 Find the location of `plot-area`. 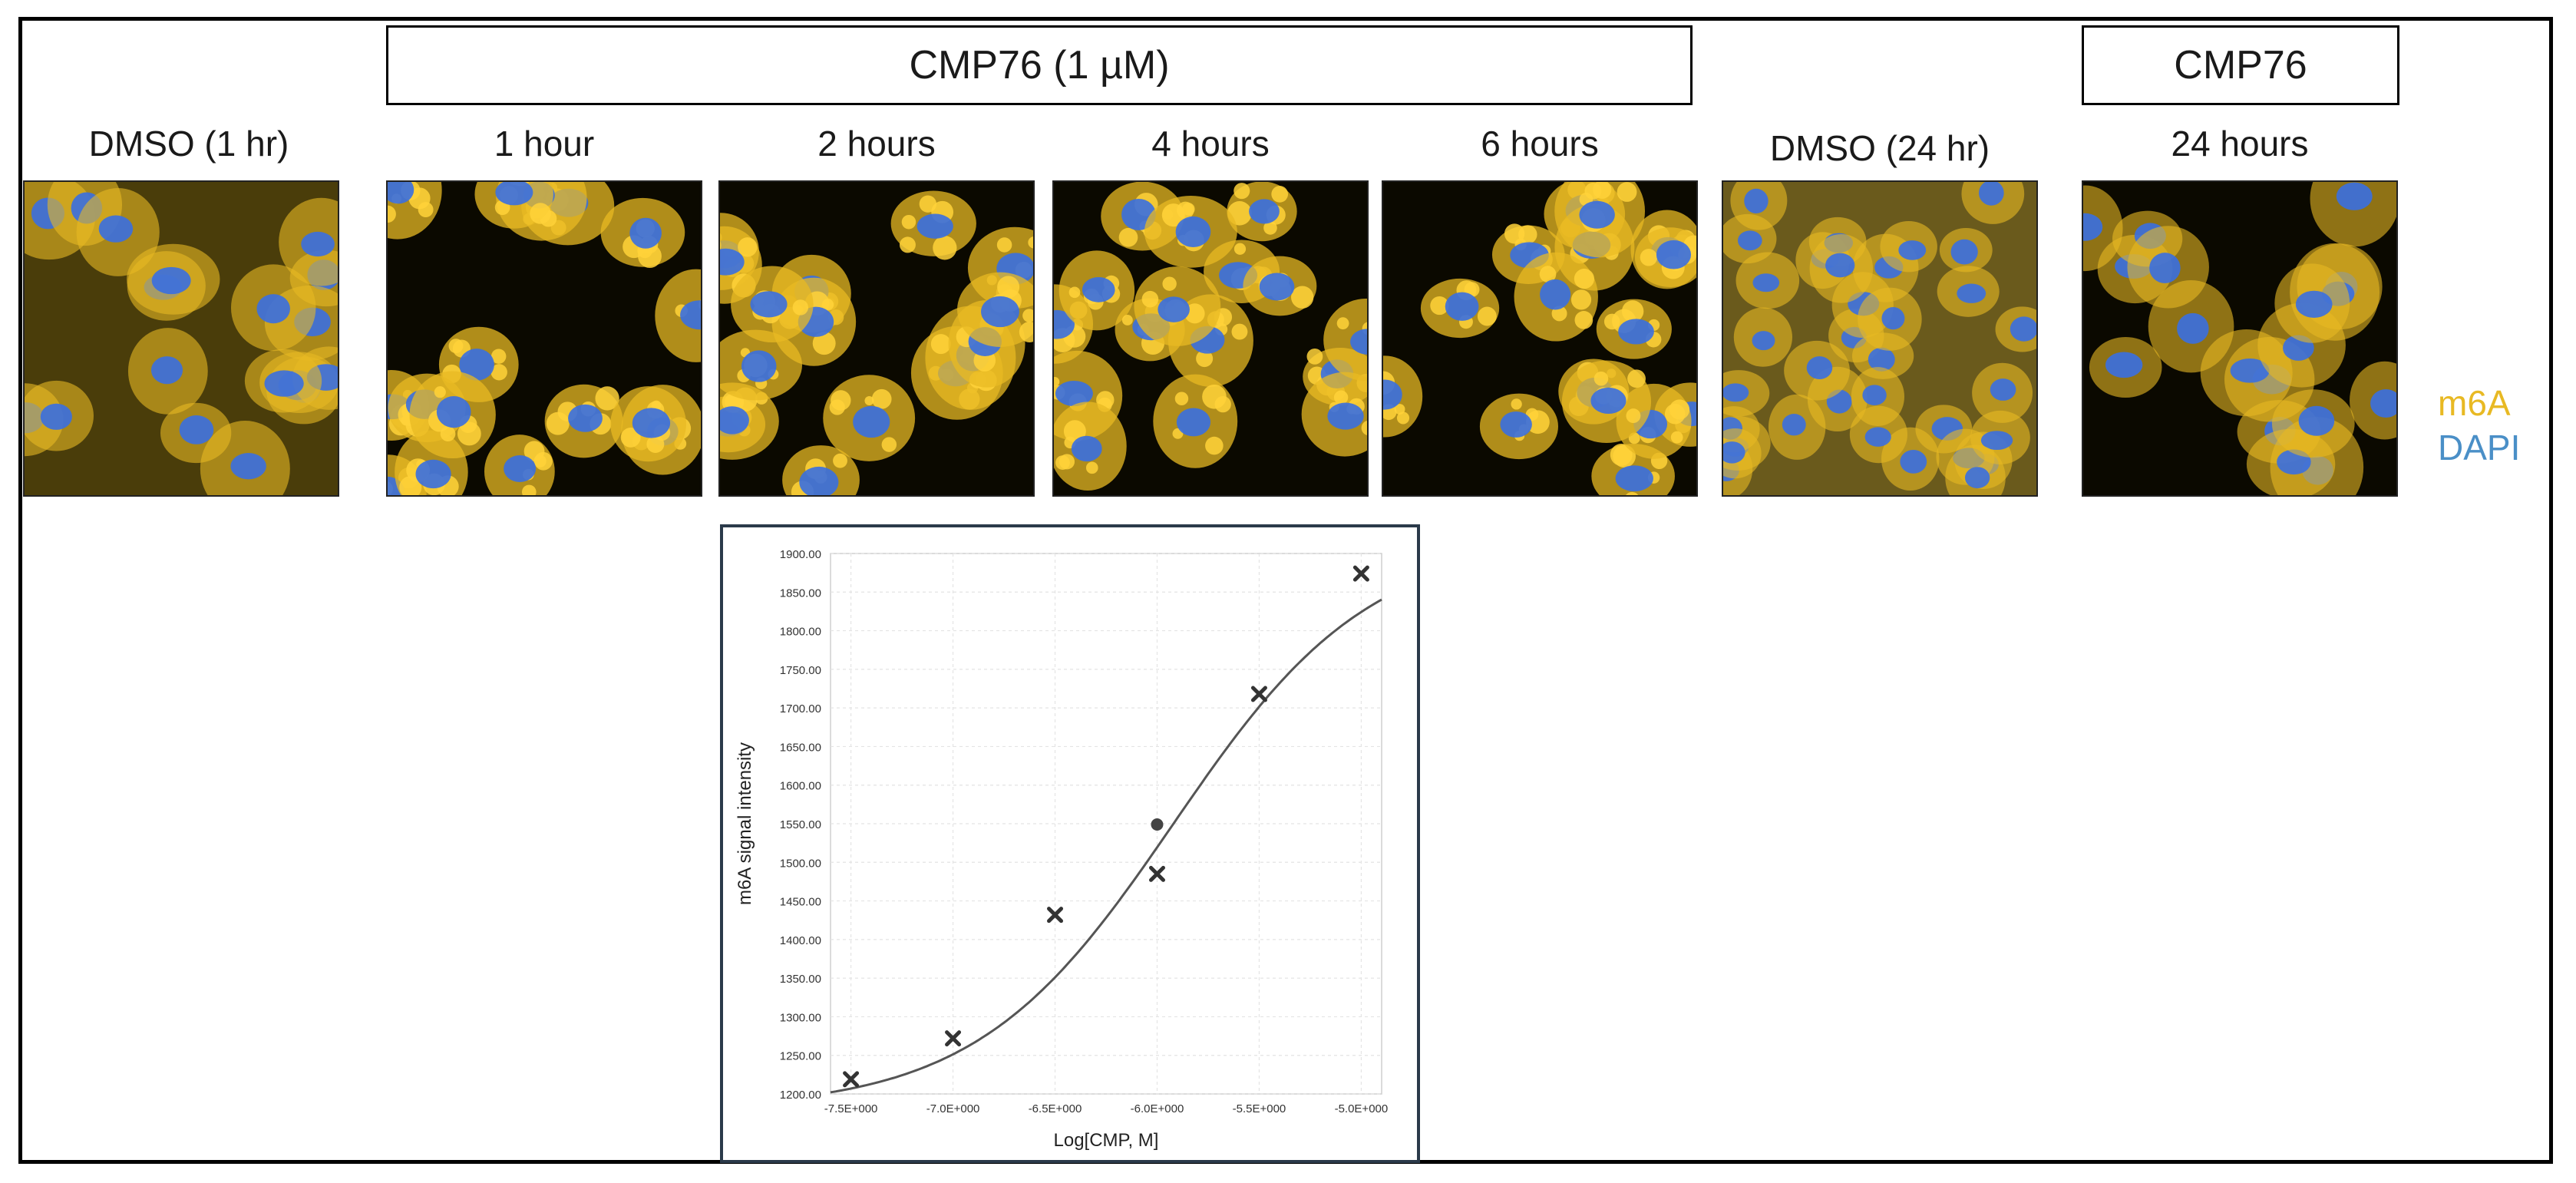

plot-area is located at coordinates (1106, 824).